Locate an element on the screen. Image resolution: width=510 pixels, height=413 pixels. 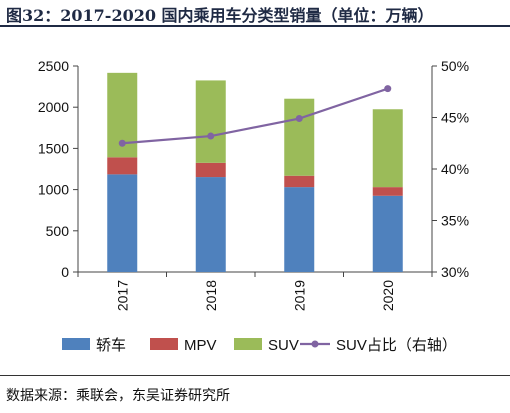
left-tick-label: 500 is located at coordinates (58, 231).